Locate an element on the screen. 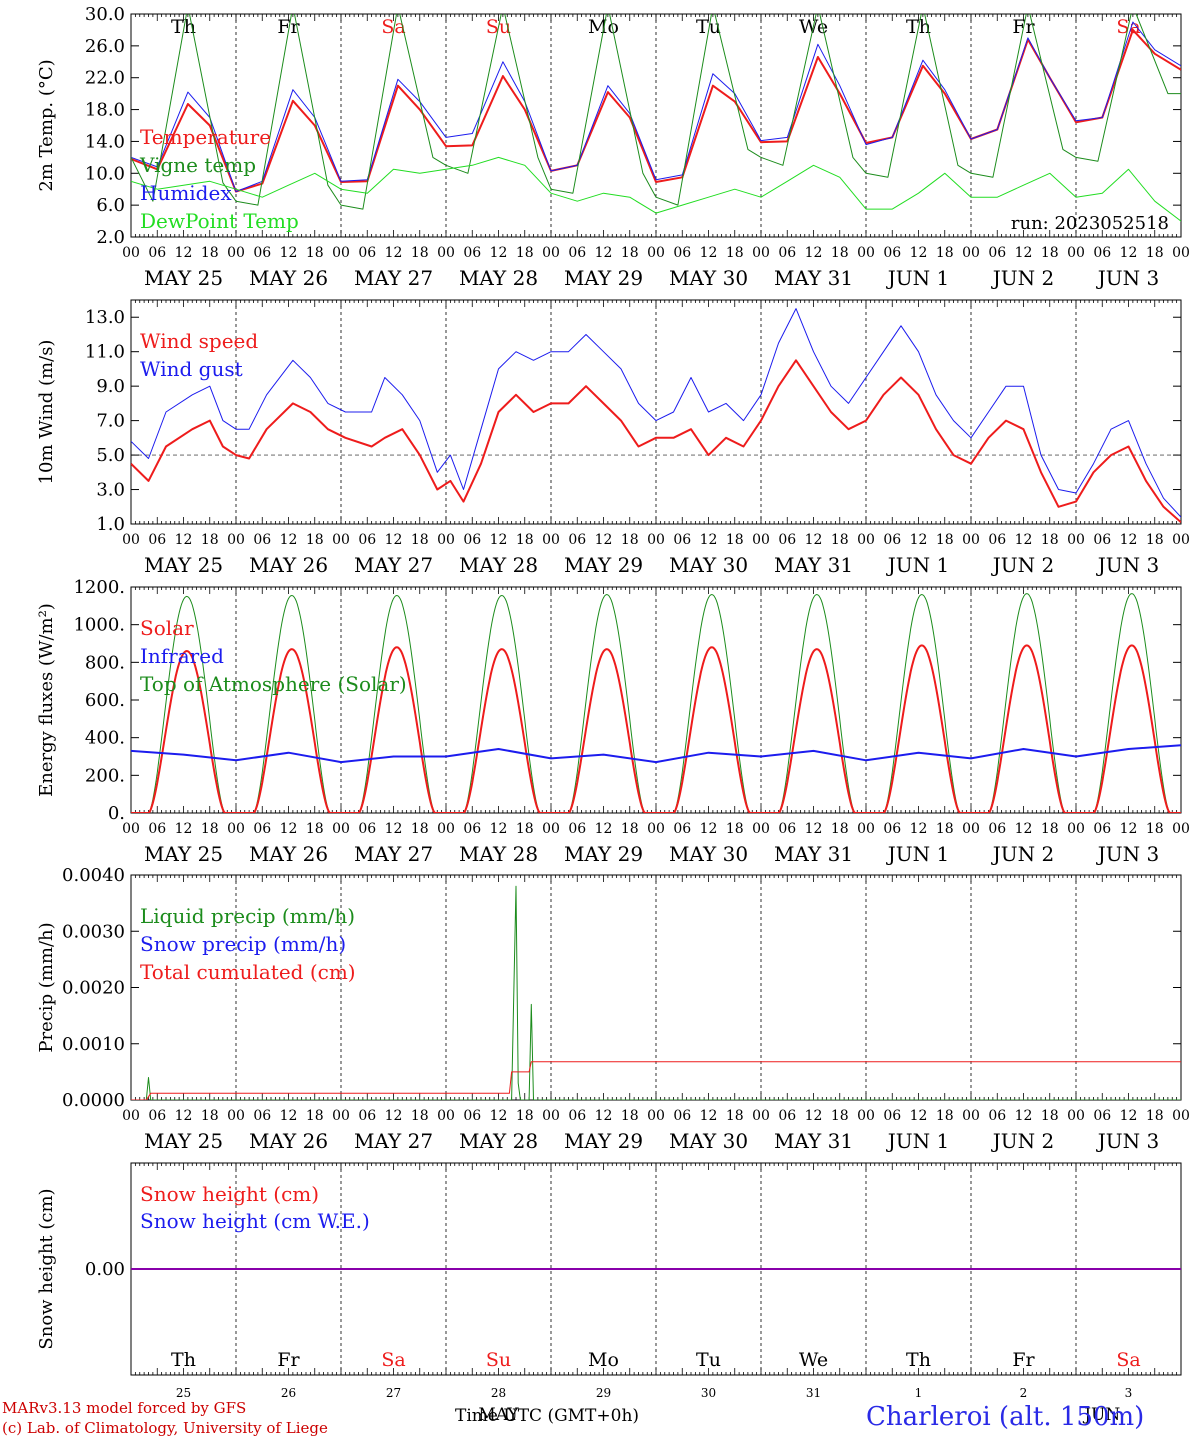 This screenshot has height=1440, width=1194. day-number: 29 is located at coordinates (603, 1393).